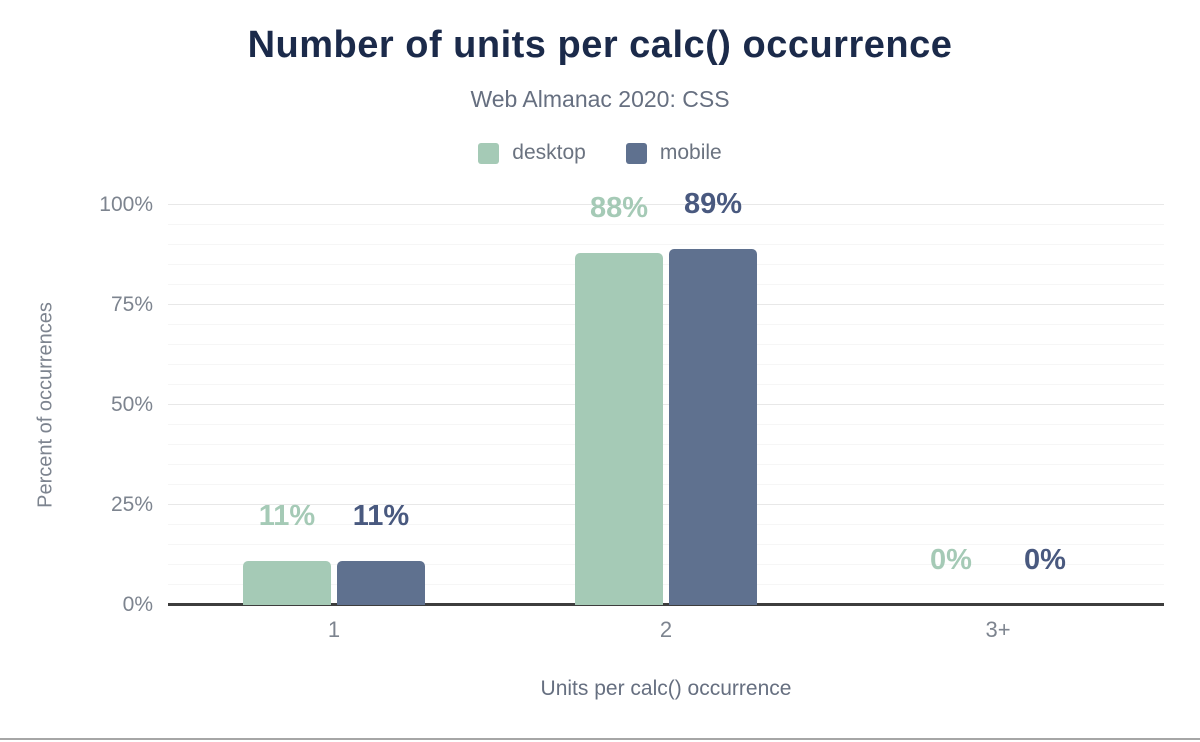  Describe the element at coordinates (636, 153) in the screenshot. I see `mobile-swatch-icon` at that location.